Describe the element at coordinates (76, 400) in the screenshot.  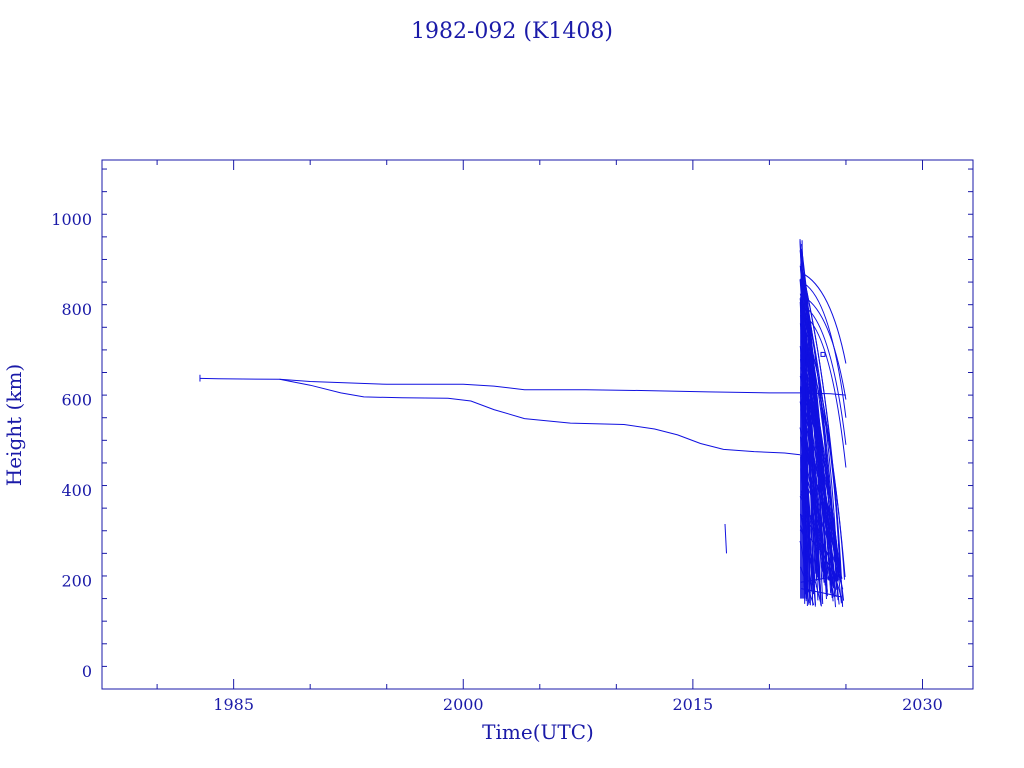
I see `y-tick-label: 600` at that location.